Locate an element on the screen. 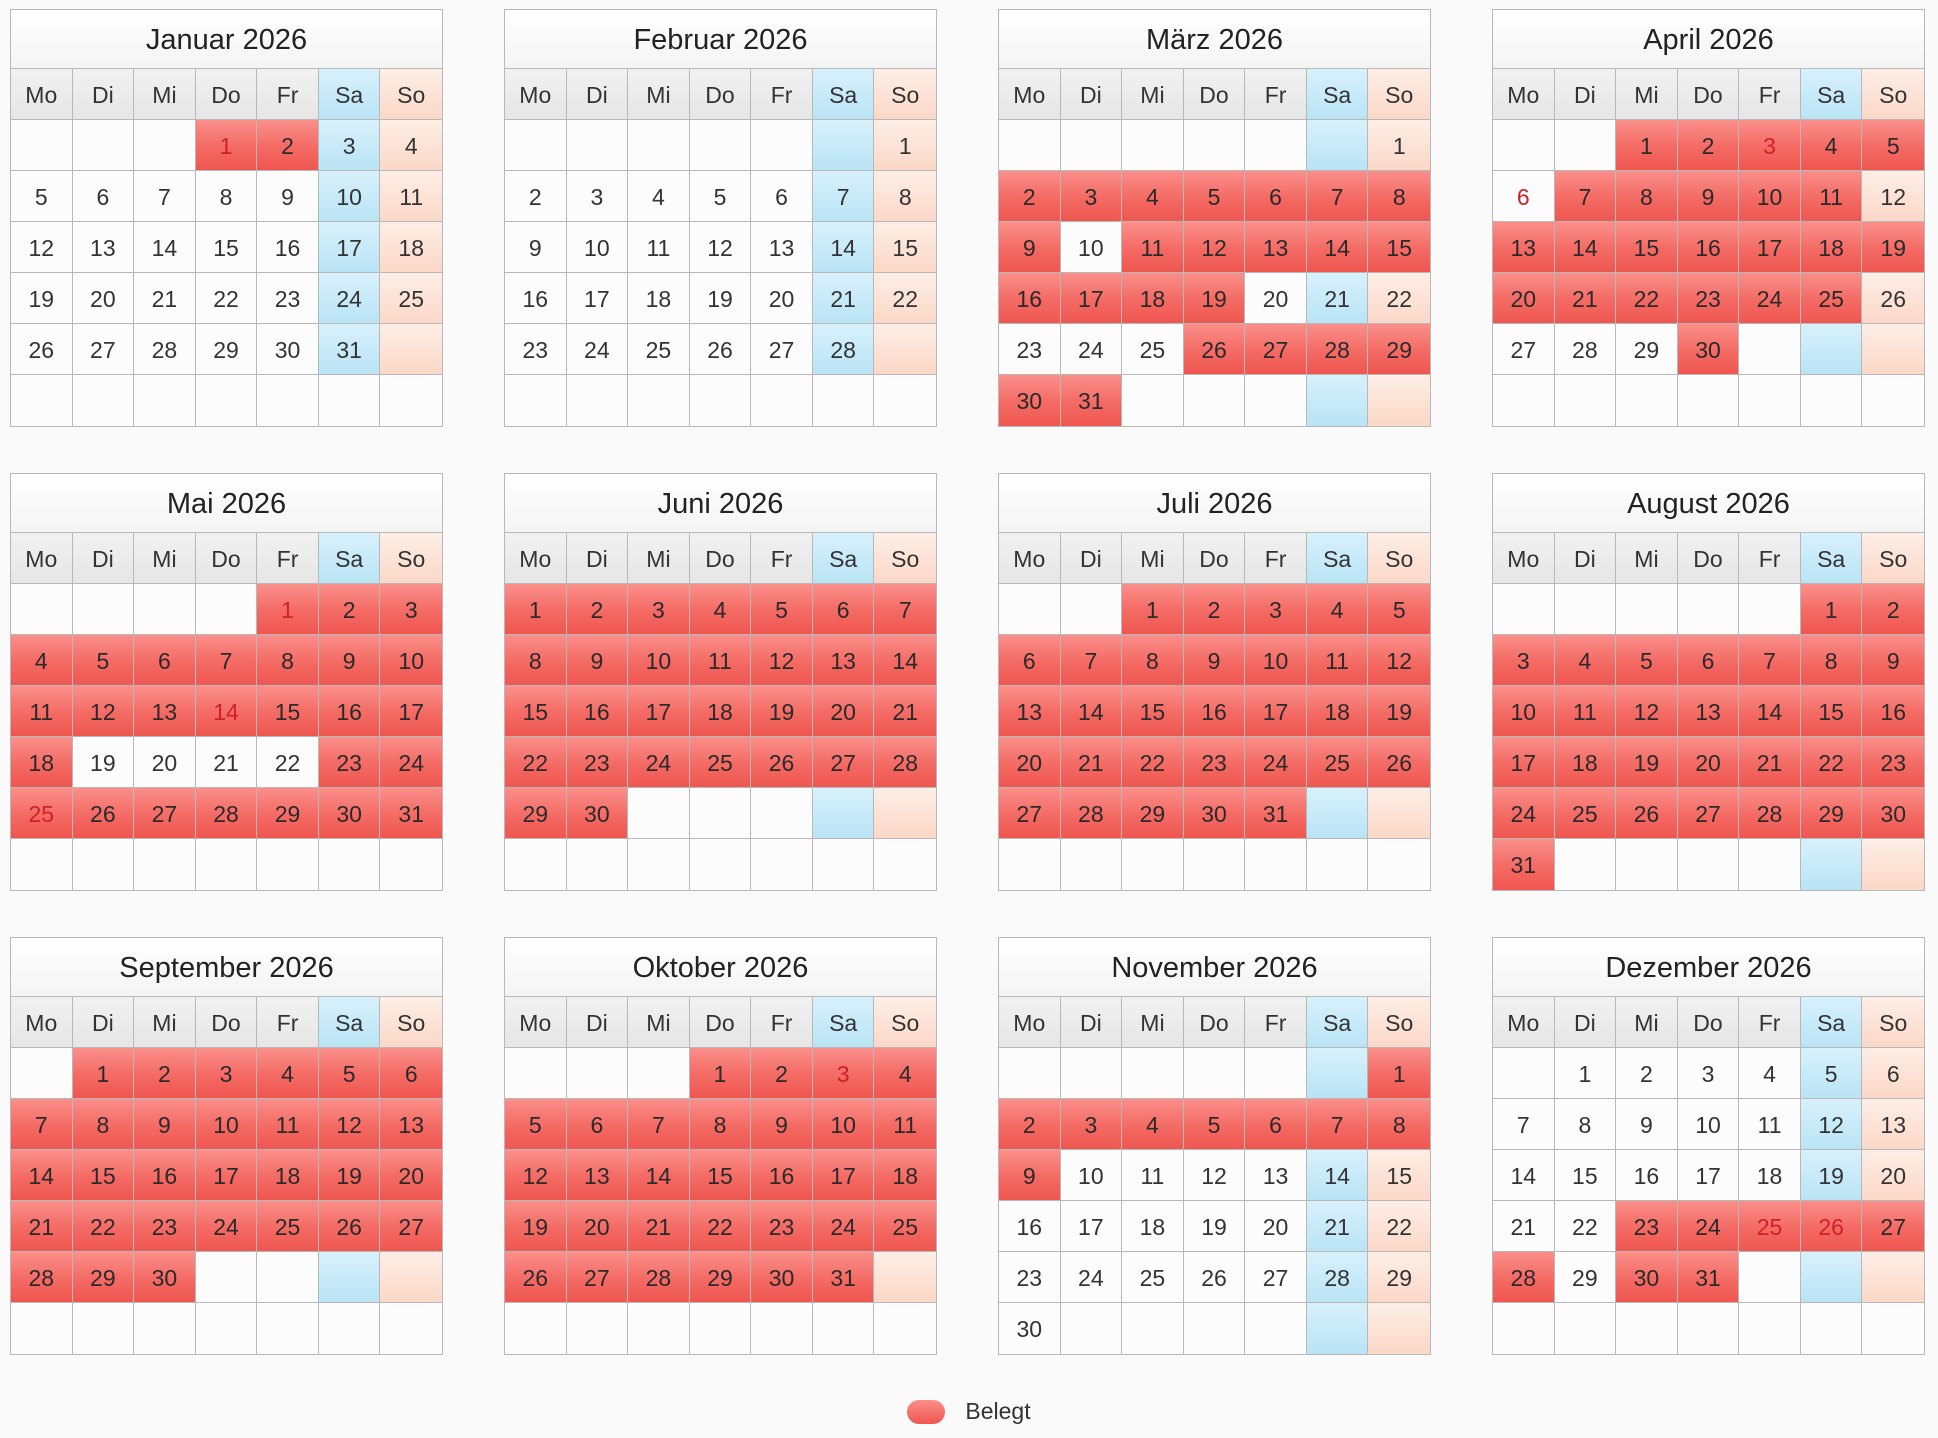 This screenshot has width=1938, height=1438. day-cell: 19 is located at coordinates (720, 298).